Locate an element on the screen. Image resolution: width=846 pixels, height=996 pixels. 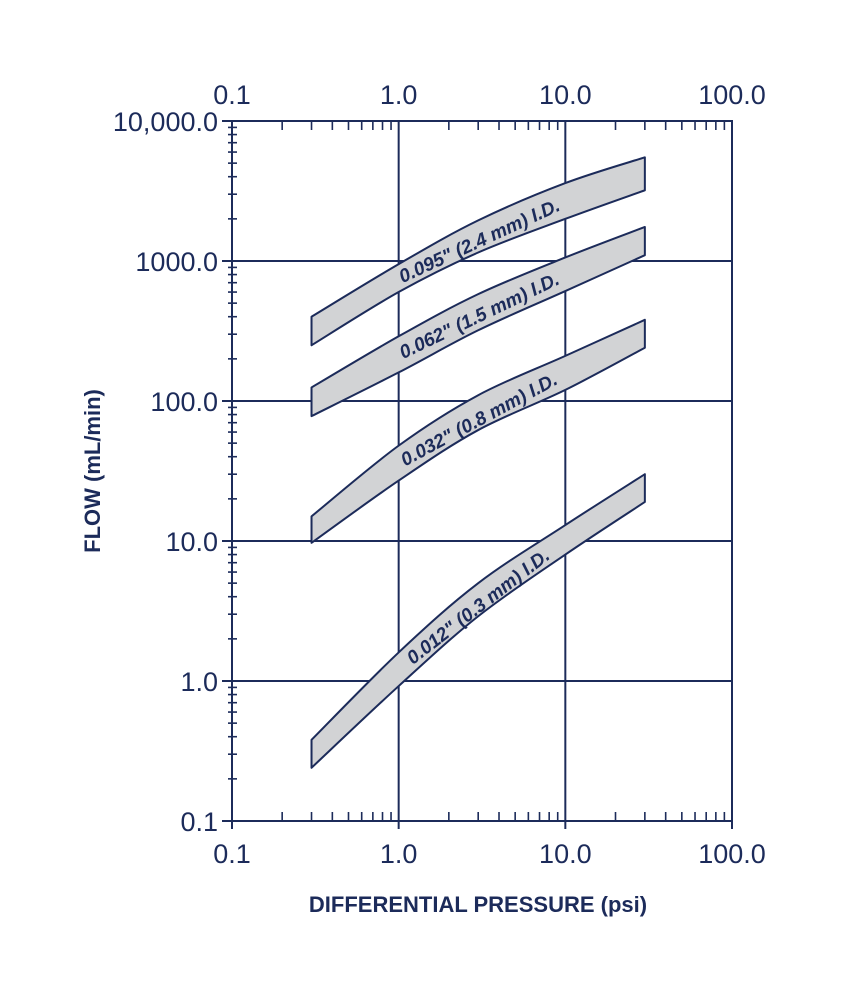
y-tick-label: 1.0 is located at coordinates (199, 682).